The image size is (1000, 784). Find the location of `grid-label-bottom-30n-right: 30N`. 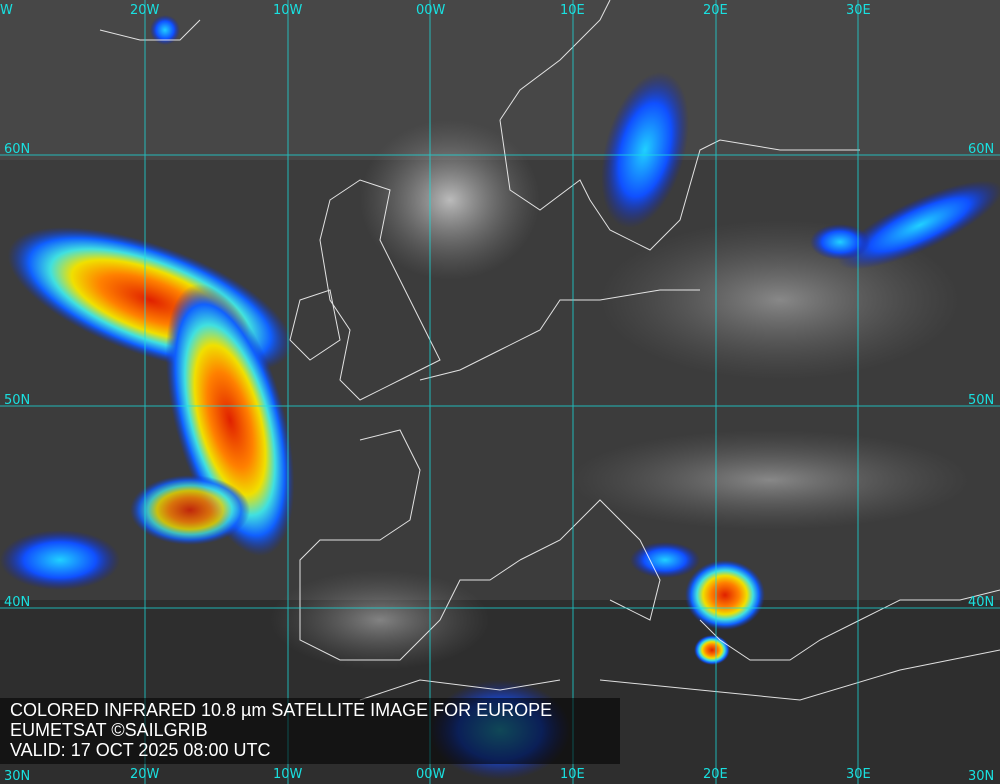

grid-label-bottom-30n-right: 30N is located at coordinates (981, 776).